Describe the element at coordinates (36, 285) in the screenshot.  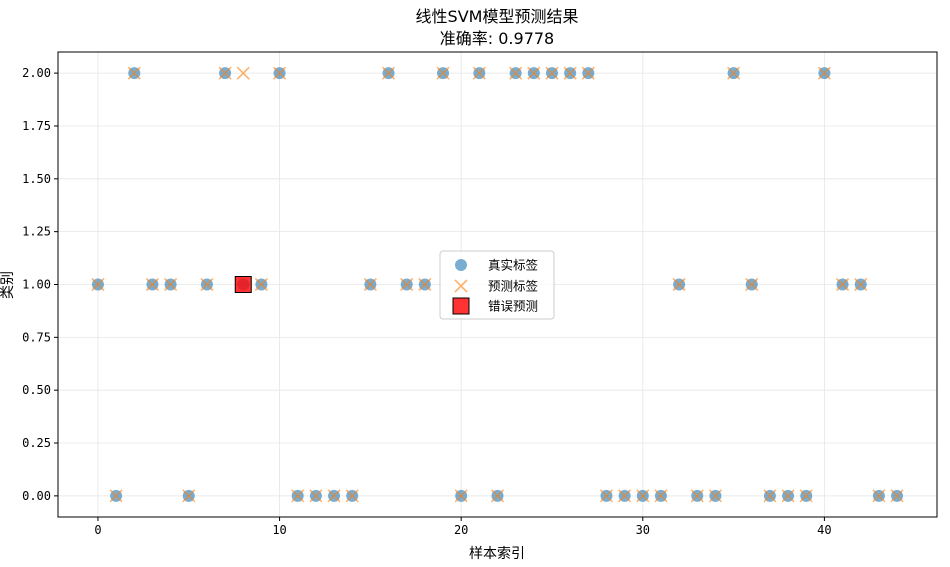
I see `y-tick-label: 1.00` at that location.